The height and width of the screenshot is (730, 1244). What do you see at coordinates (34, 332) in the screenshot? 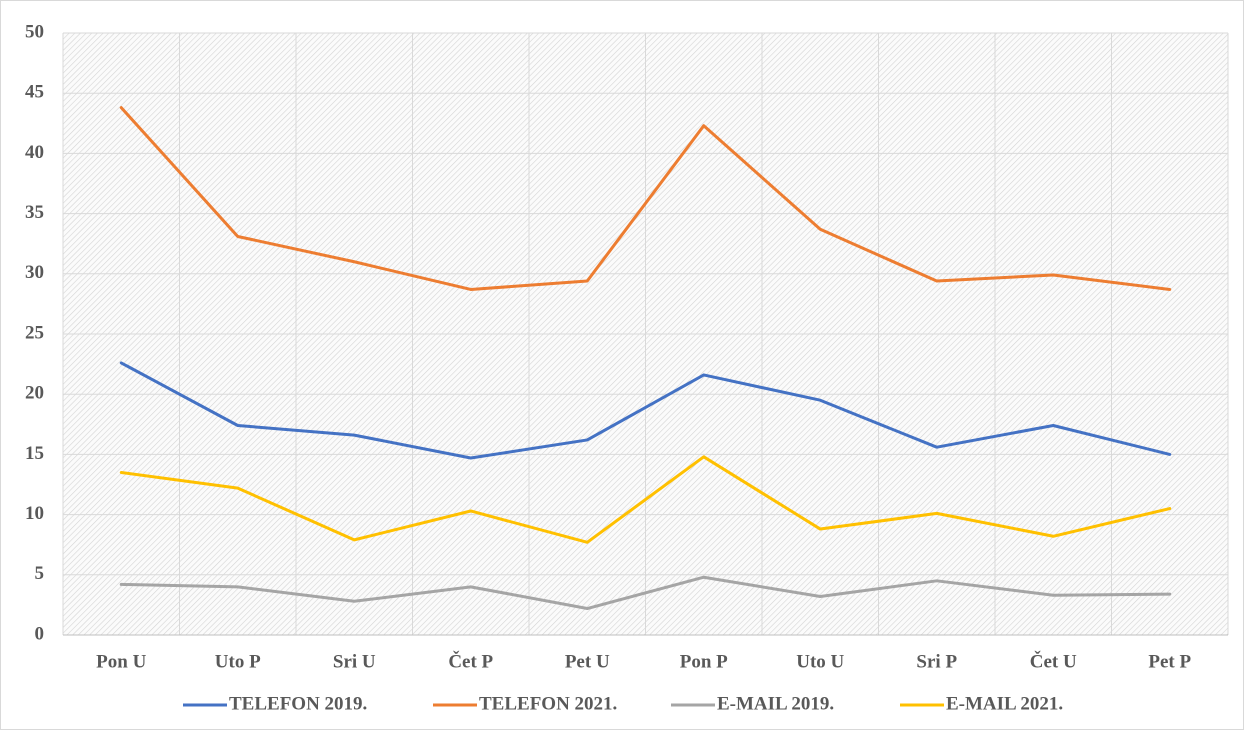
I see `y-tick-label: 25` at bounding box center [34, 332].